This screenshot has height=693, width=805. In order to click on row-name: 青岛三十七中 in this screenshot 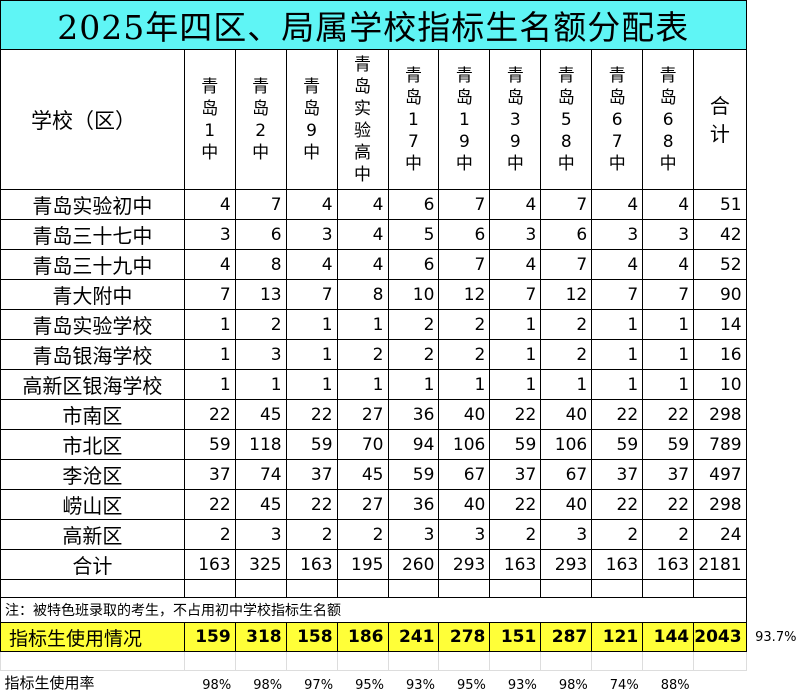, I will do `click(93, 235)`.